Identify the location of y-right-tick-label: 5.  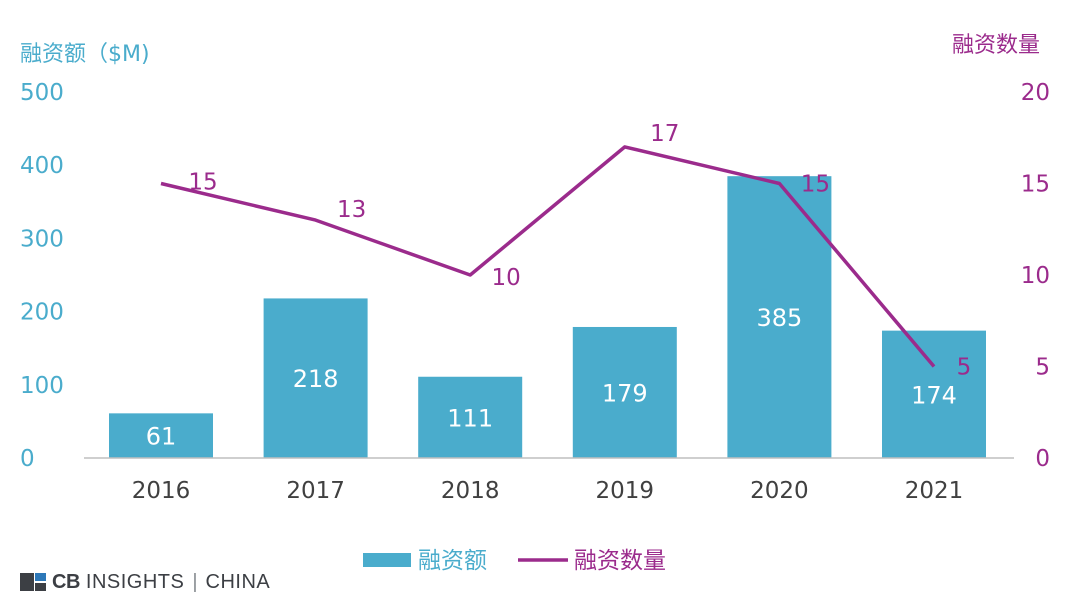
(1042, 368).